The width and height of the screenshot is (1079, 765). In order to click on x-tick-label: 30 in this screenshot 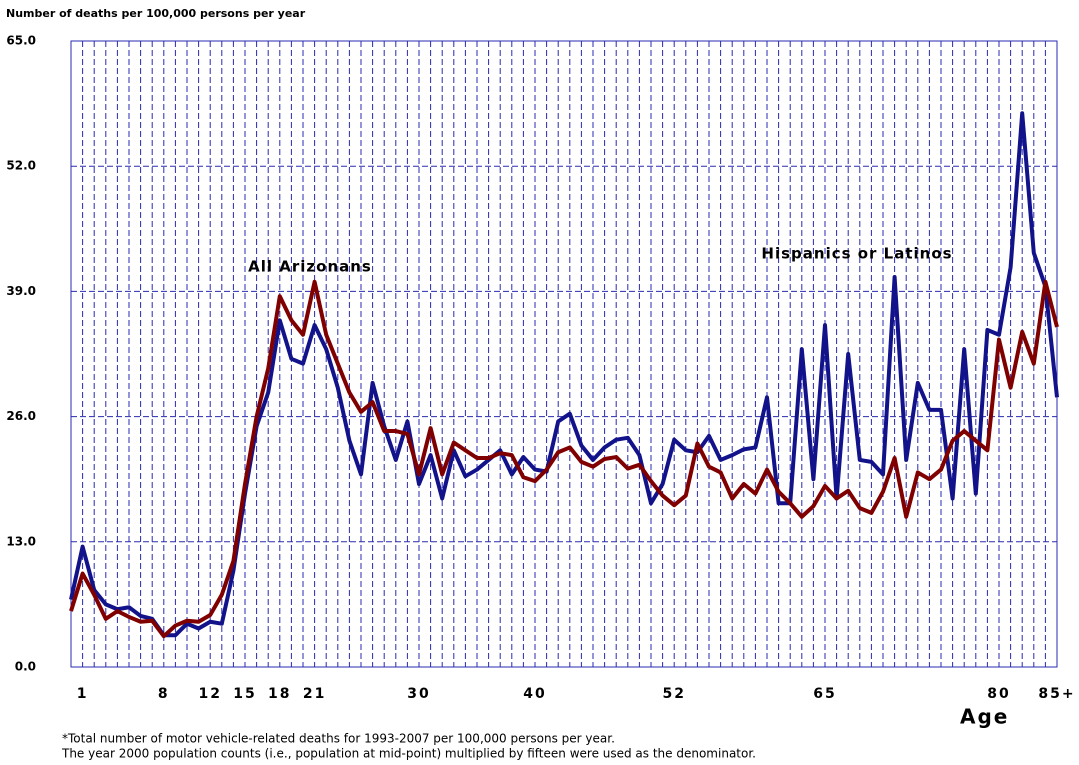, I will do `click(418, 694)`.